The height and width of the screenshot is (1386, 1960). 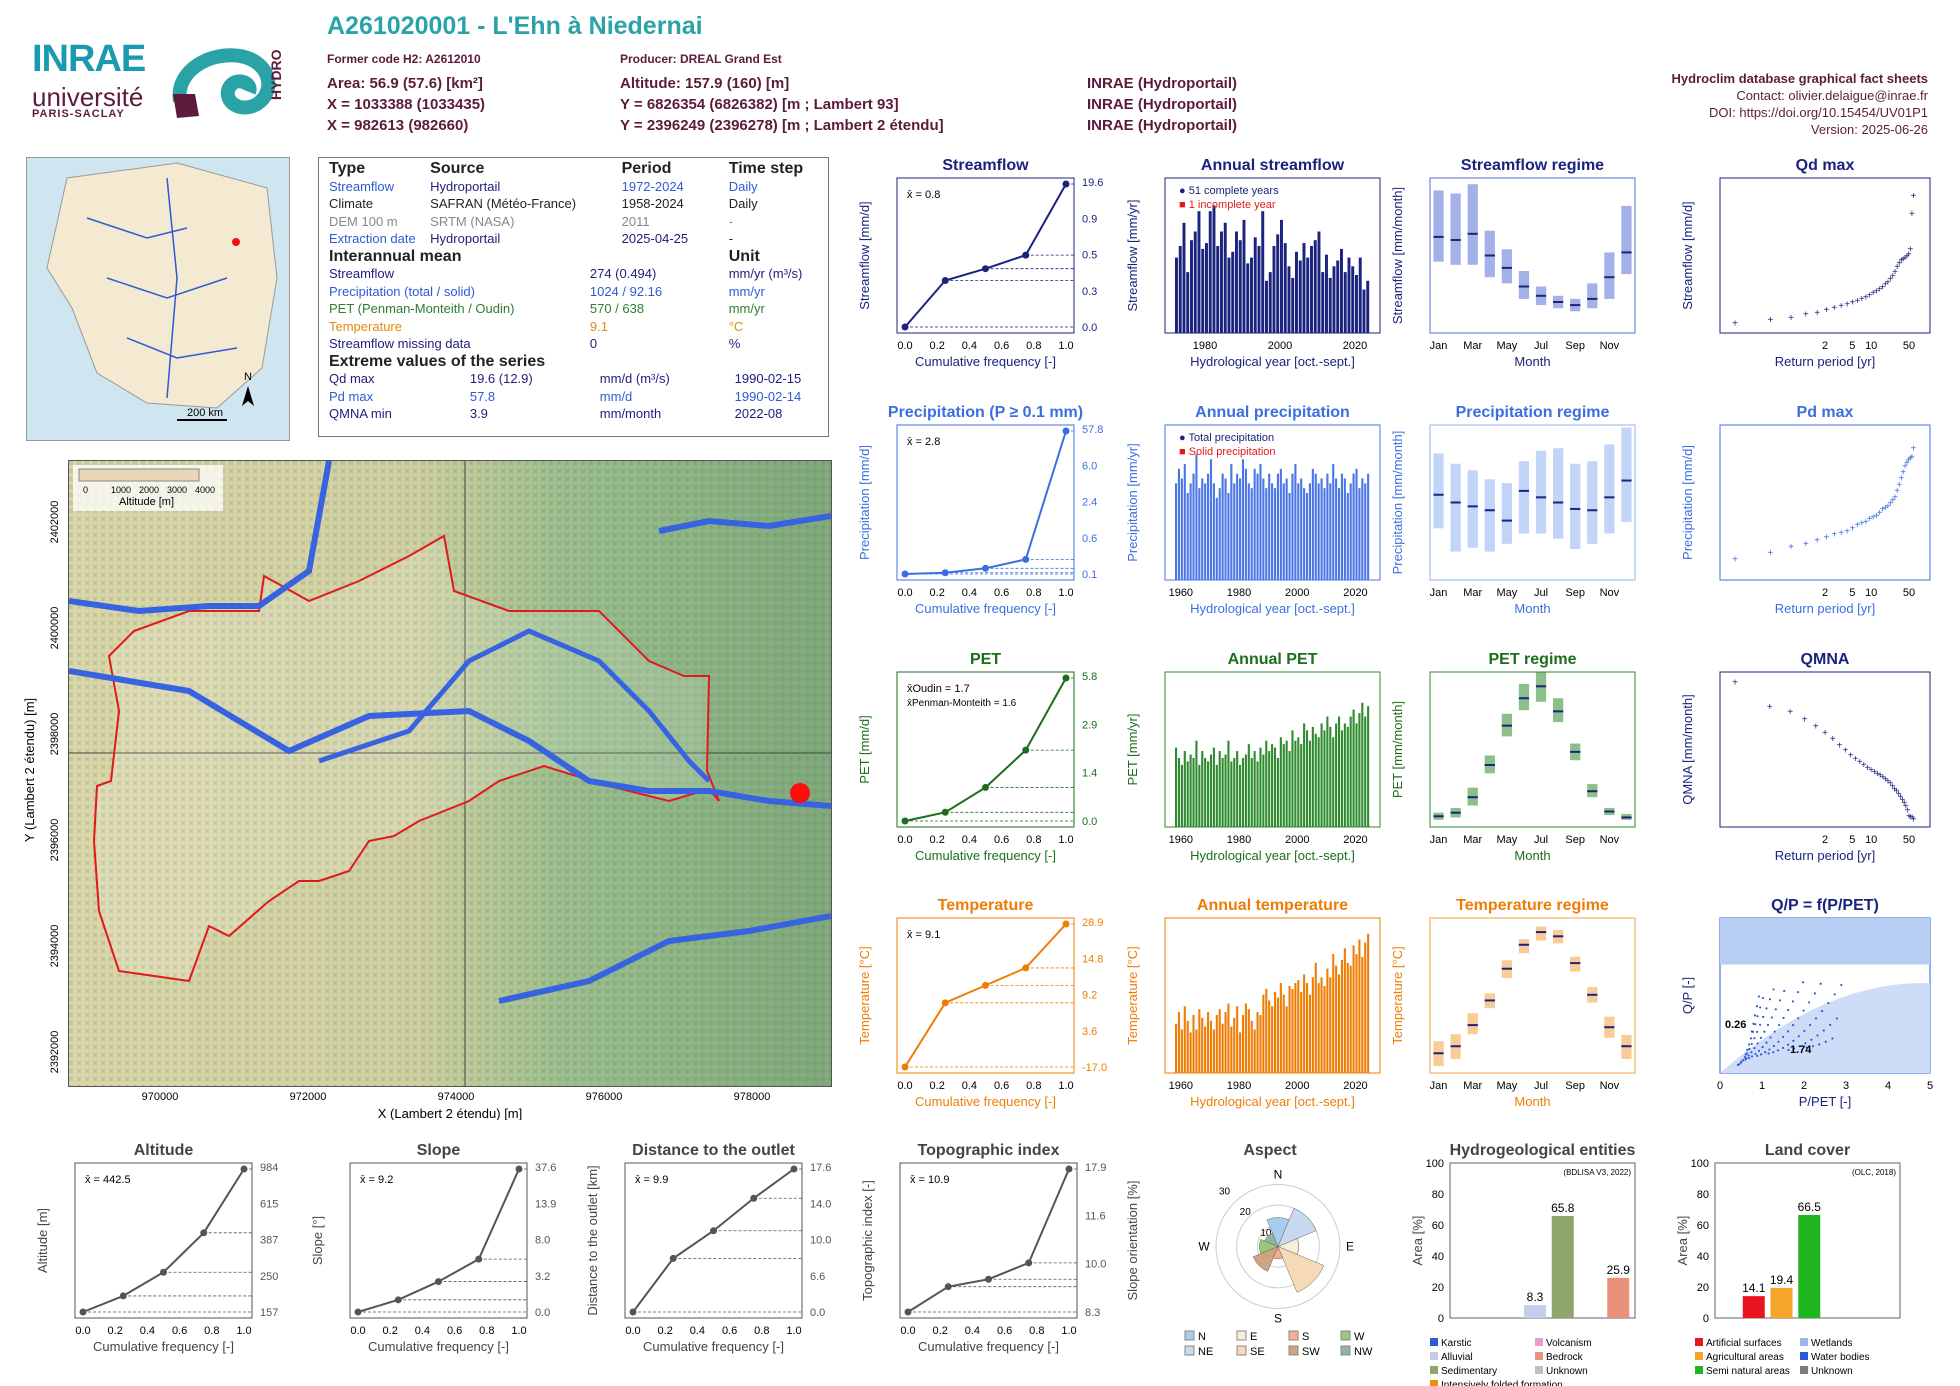 I want to click on x-tick: 2000, so click(x=1297, y=593).